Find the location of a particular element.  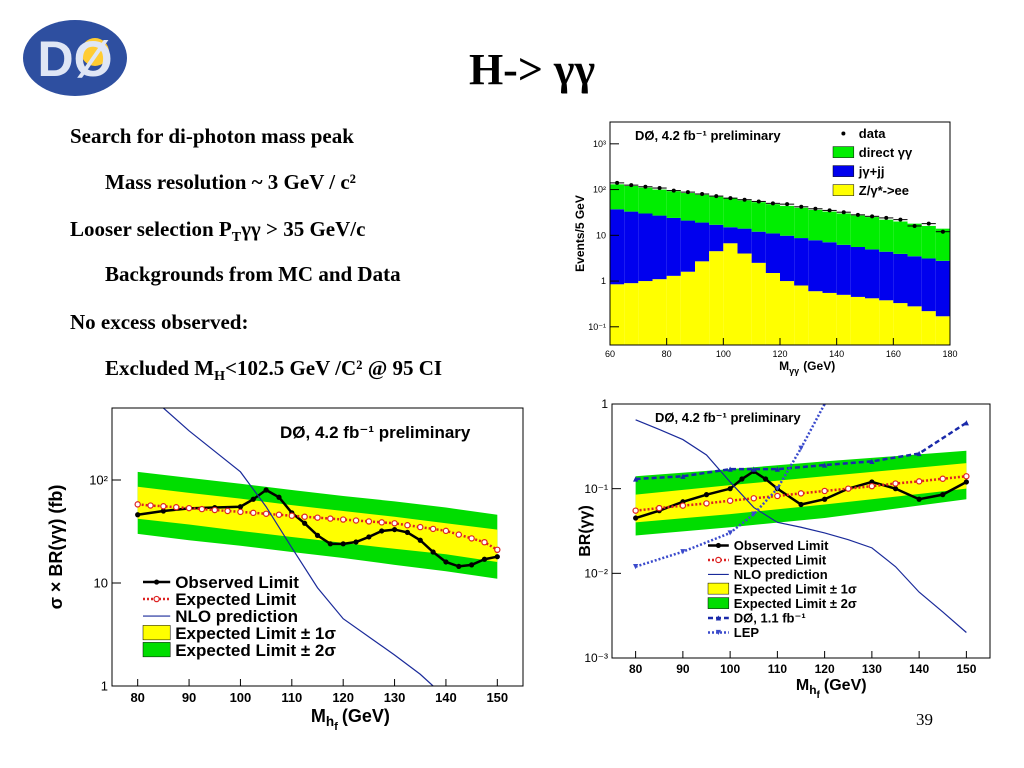

legend-label: jγ+jj is located at coordinates (871, 171).